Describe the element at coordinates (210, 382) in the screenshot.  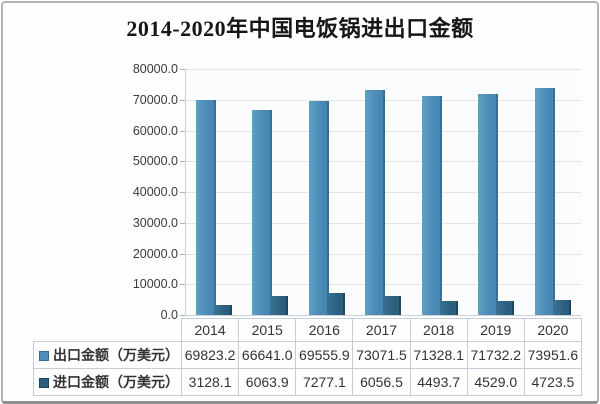
I see `value-cell: 3128.1` at that location.